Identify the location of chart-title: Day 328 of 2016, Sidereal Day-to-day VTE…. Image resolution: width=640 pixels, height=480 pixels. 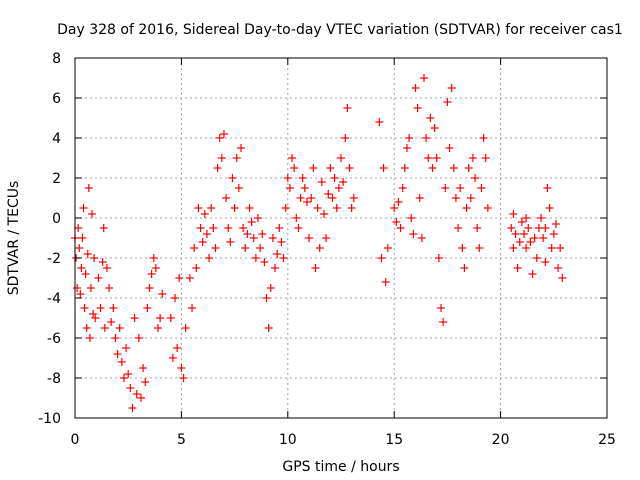
(340, 30).